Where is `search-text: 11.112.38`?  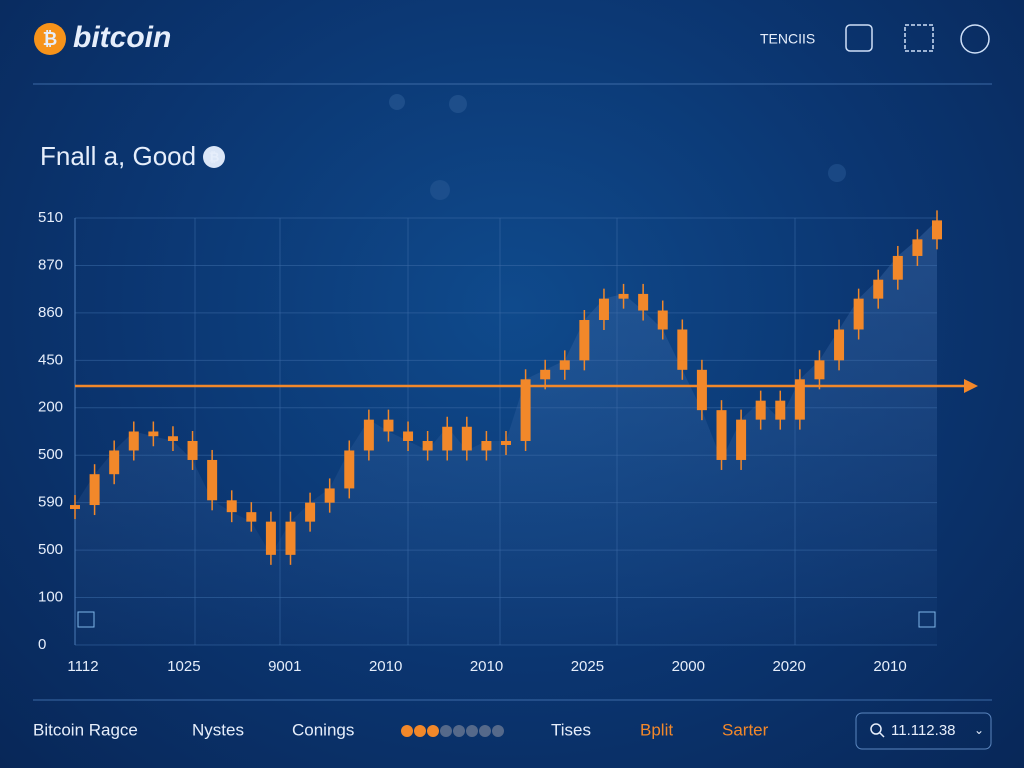
search-text: 11.112.38 is located at coordinates (923, 730).